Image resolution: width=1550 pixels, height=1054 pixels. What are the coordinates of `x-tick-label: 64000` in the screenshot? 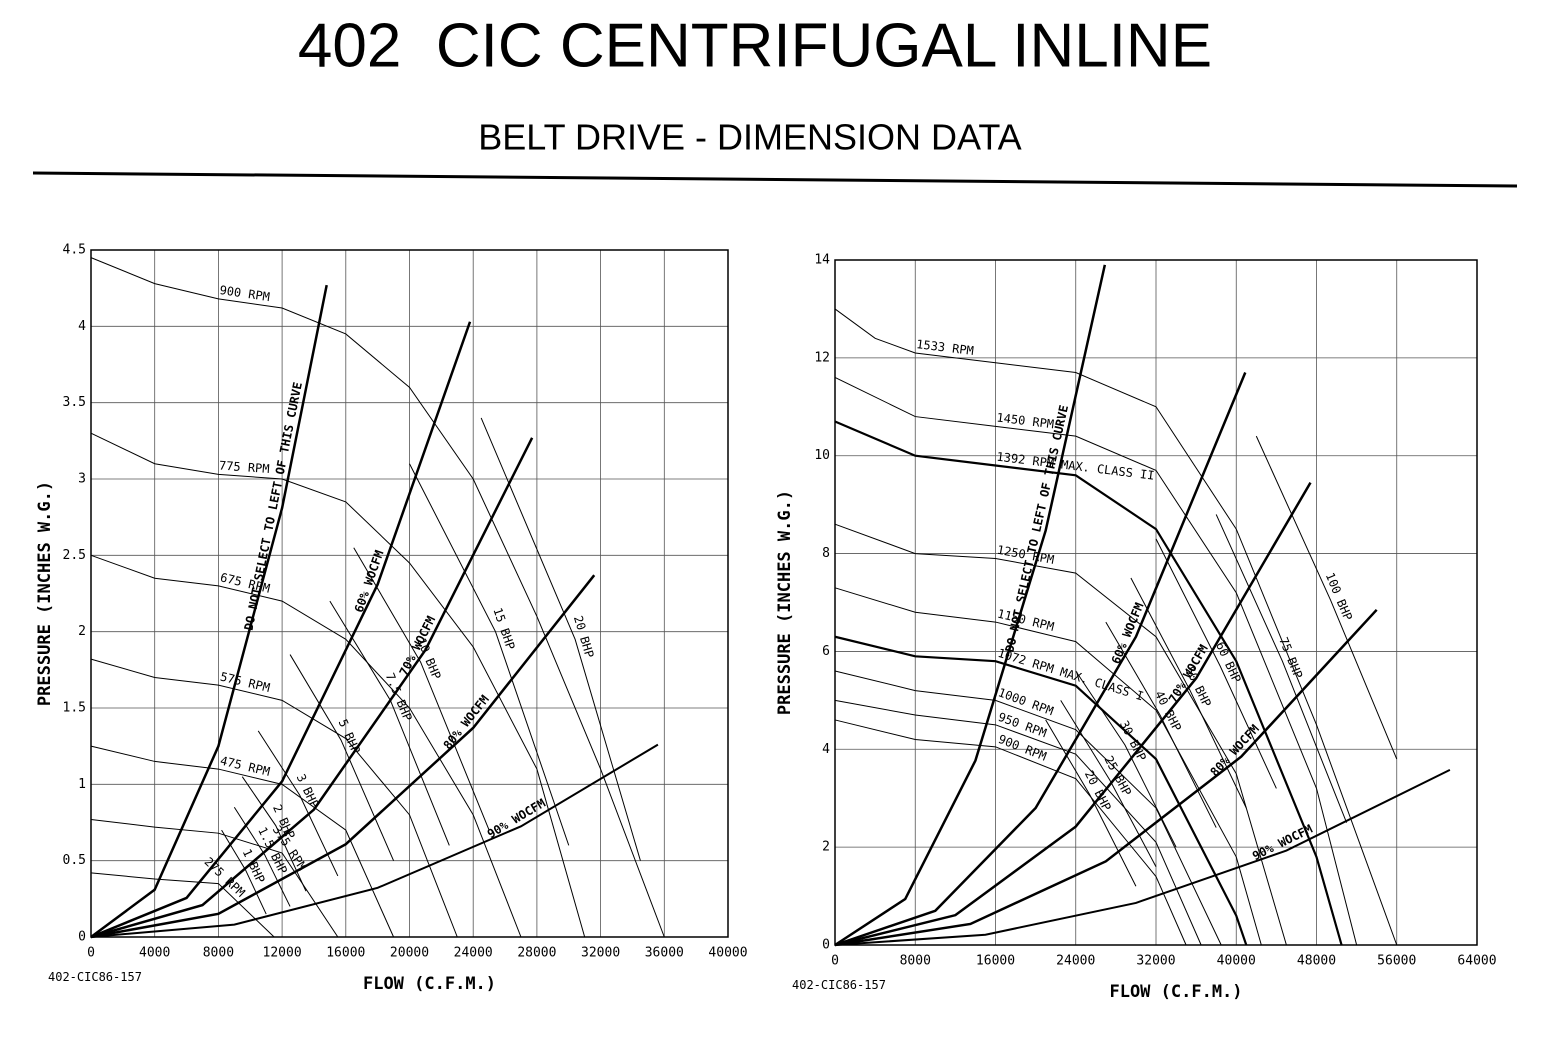 It's located at (1476, 961).